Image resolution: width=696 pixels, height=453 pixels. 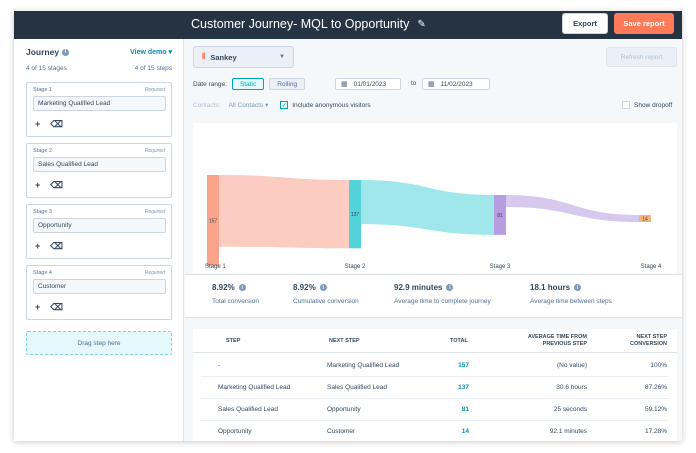 What do you see at coordinates (651, 267) in the screenshot?
I see `sankey-stage-label: Stage 4` at bounding box center [651, 267].